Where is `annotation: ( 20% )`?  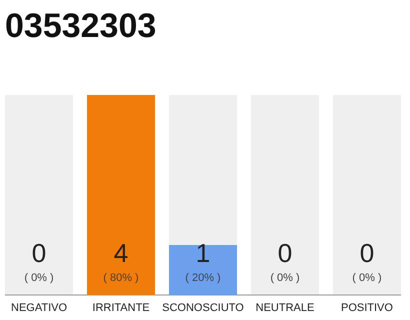 annotation: ( 20% ) is located at coordinates (203, 278).